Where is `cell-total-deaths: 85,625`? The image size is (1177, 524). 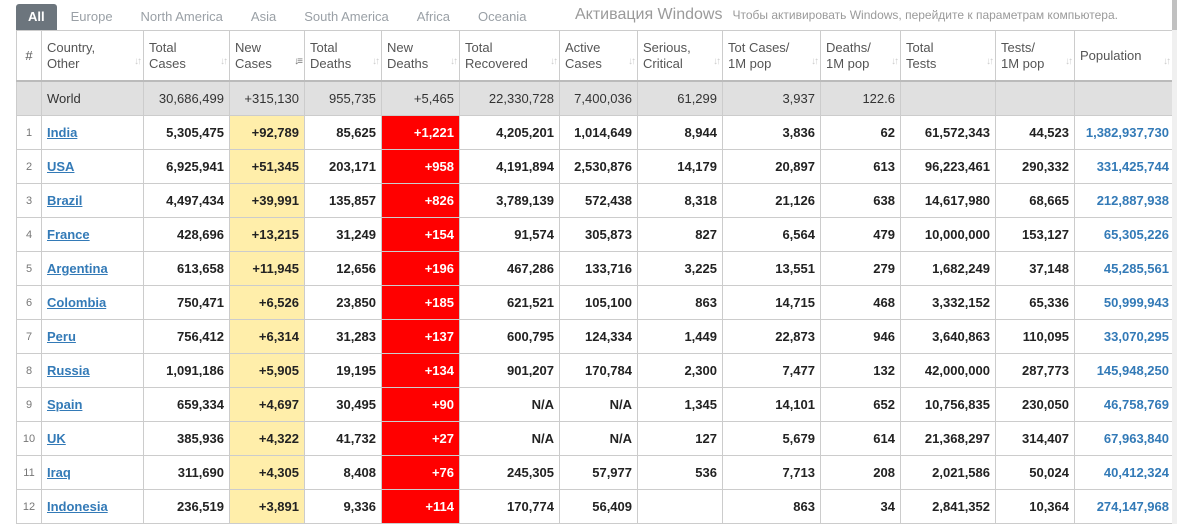
cell-total-deaths: 85,625 is located at coordinates (343, 132).